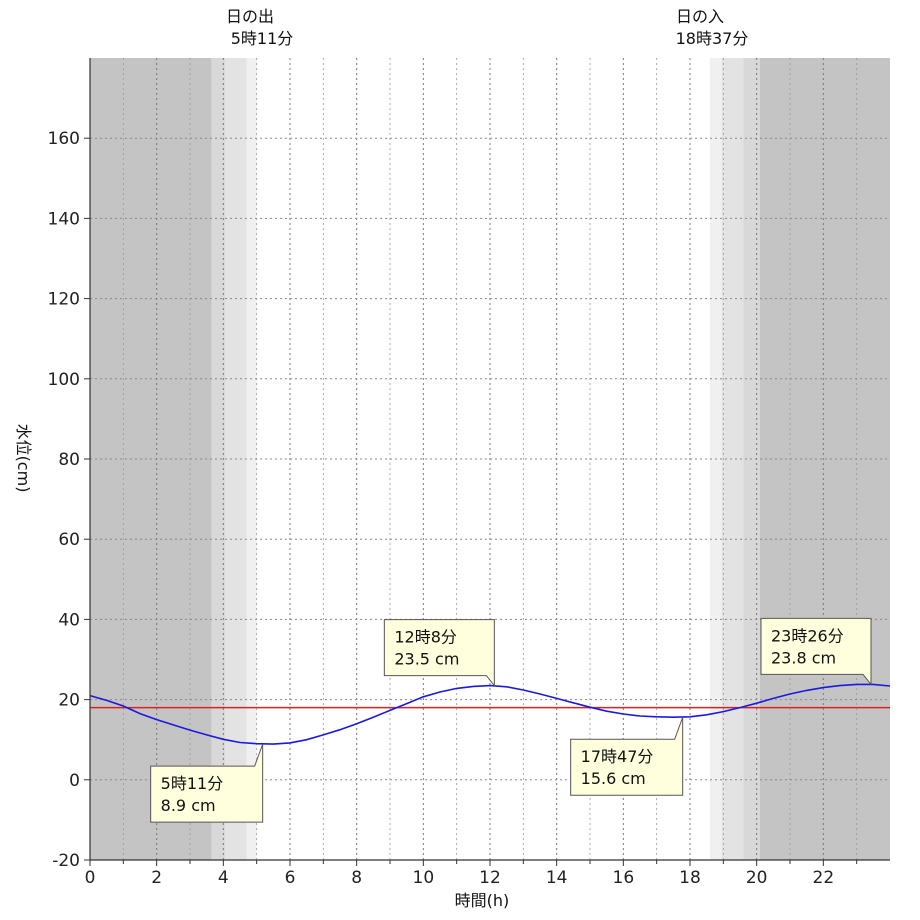 The image size is (920, 920). Describe the element at coordinates (250, 16) in the screenshot. I see `sunrise-label: 日の出` at that location.